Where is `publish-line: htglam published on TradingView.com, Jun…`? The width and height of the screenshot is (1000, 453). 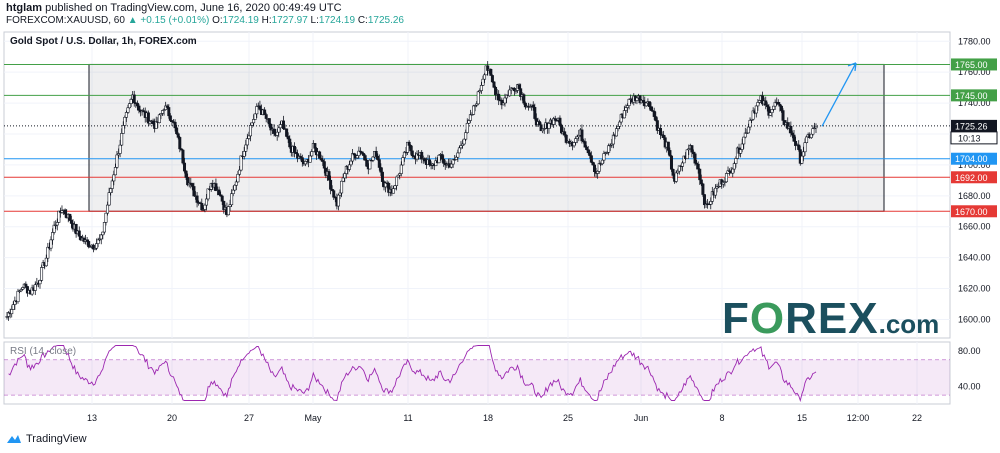 publish-line: htglam published on TradingView.com, Jun… is located at coordinates (174, 8).